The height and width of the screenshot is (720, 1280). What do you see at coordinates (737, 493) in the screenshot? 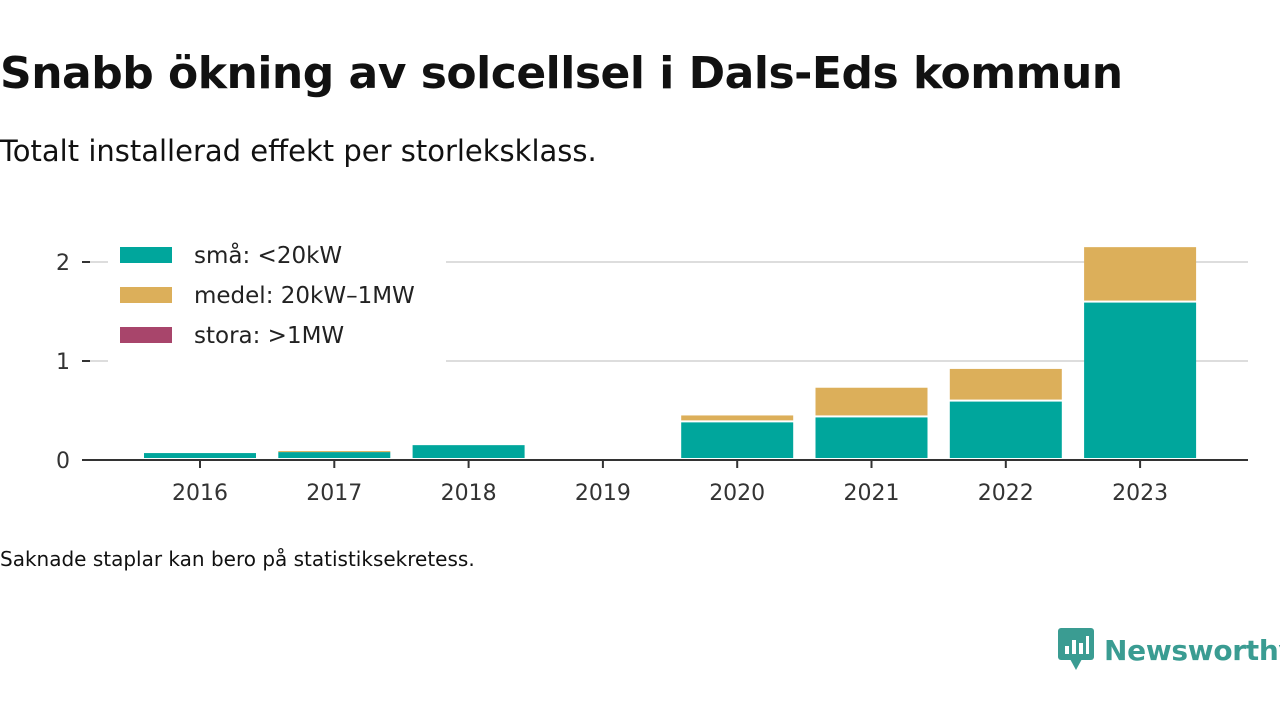
I see `x-tick-label: 2020` at bounding box center [737, 493].